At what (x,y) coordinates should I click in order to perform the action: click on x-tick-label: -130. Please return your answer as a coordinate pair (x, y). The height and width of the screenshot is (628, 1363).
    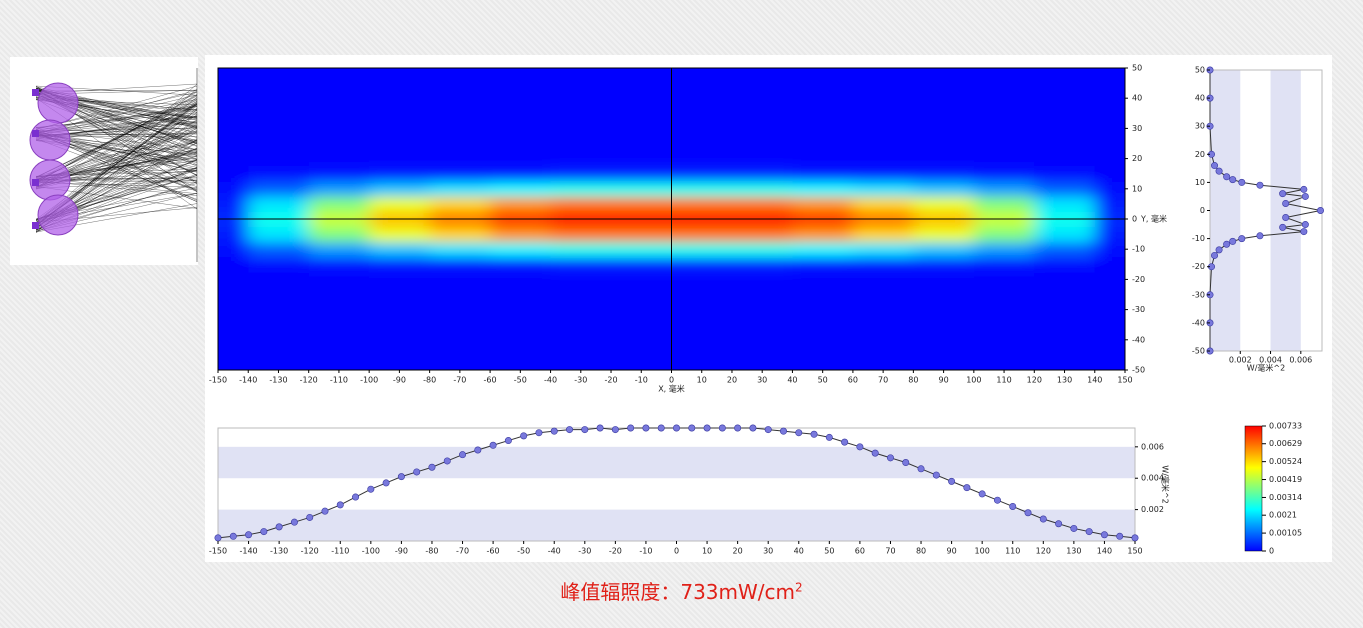
    Looking at the image, I should click on (278, 380).